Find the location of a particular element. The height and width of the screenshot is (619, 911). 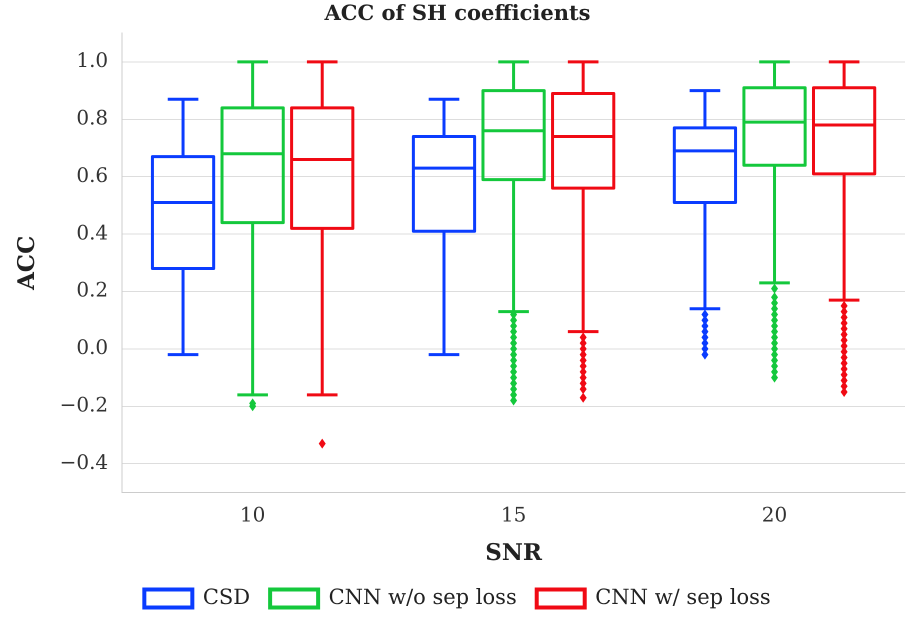

y-tick-label: −0.4 is located at coordinates (84, 462).